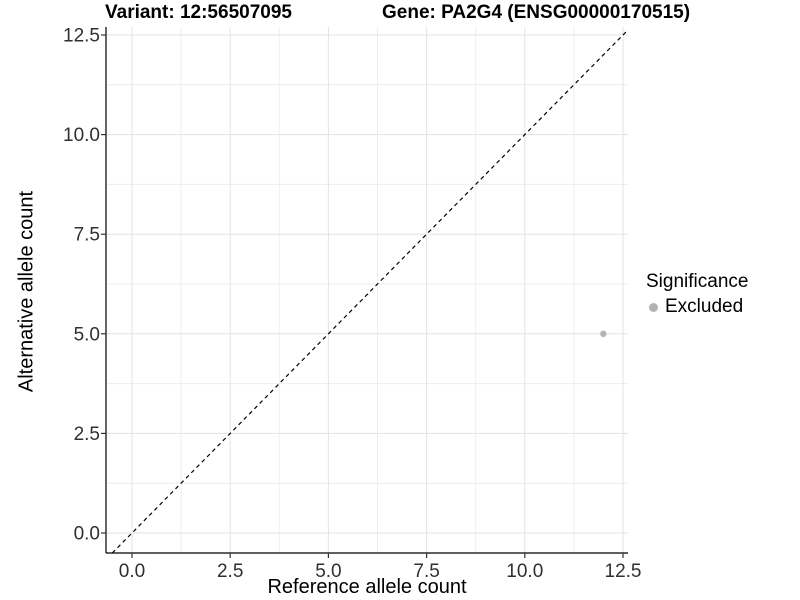  What do you see at coordinates (81, 36) in the screenshot?
I see `y-tick-label: 12.5` at bounding box center [81, 36].